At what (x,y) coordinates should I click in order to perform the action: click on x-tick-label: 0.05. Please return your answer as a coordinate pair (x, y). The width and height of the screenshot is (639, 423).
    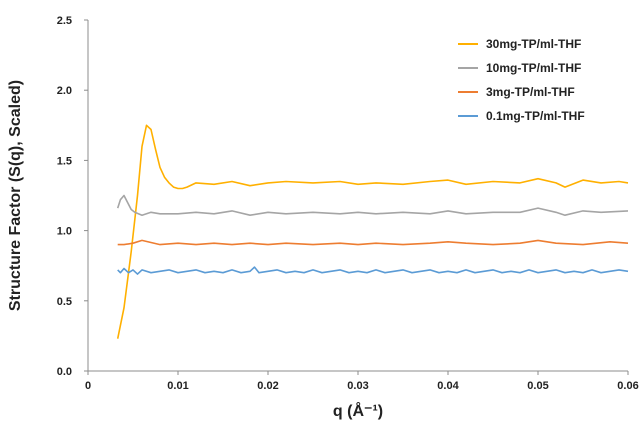
    Looking at the image, I should click on (537, 386).